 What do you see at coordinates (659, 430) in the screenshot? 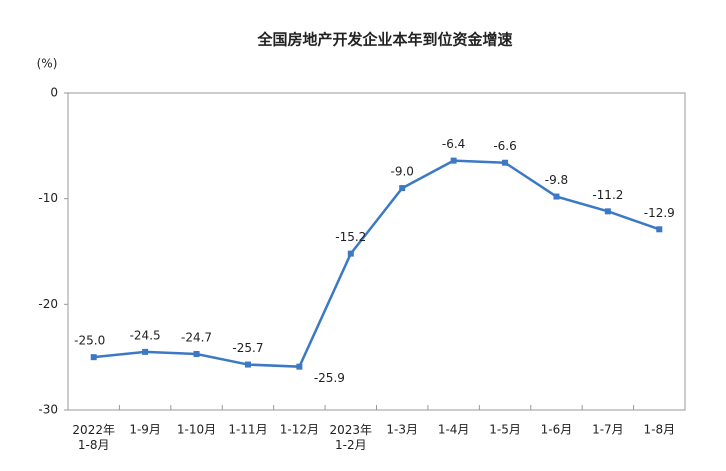
I see `x-tick-label: 1-8月` at bounding box center [659, 430].